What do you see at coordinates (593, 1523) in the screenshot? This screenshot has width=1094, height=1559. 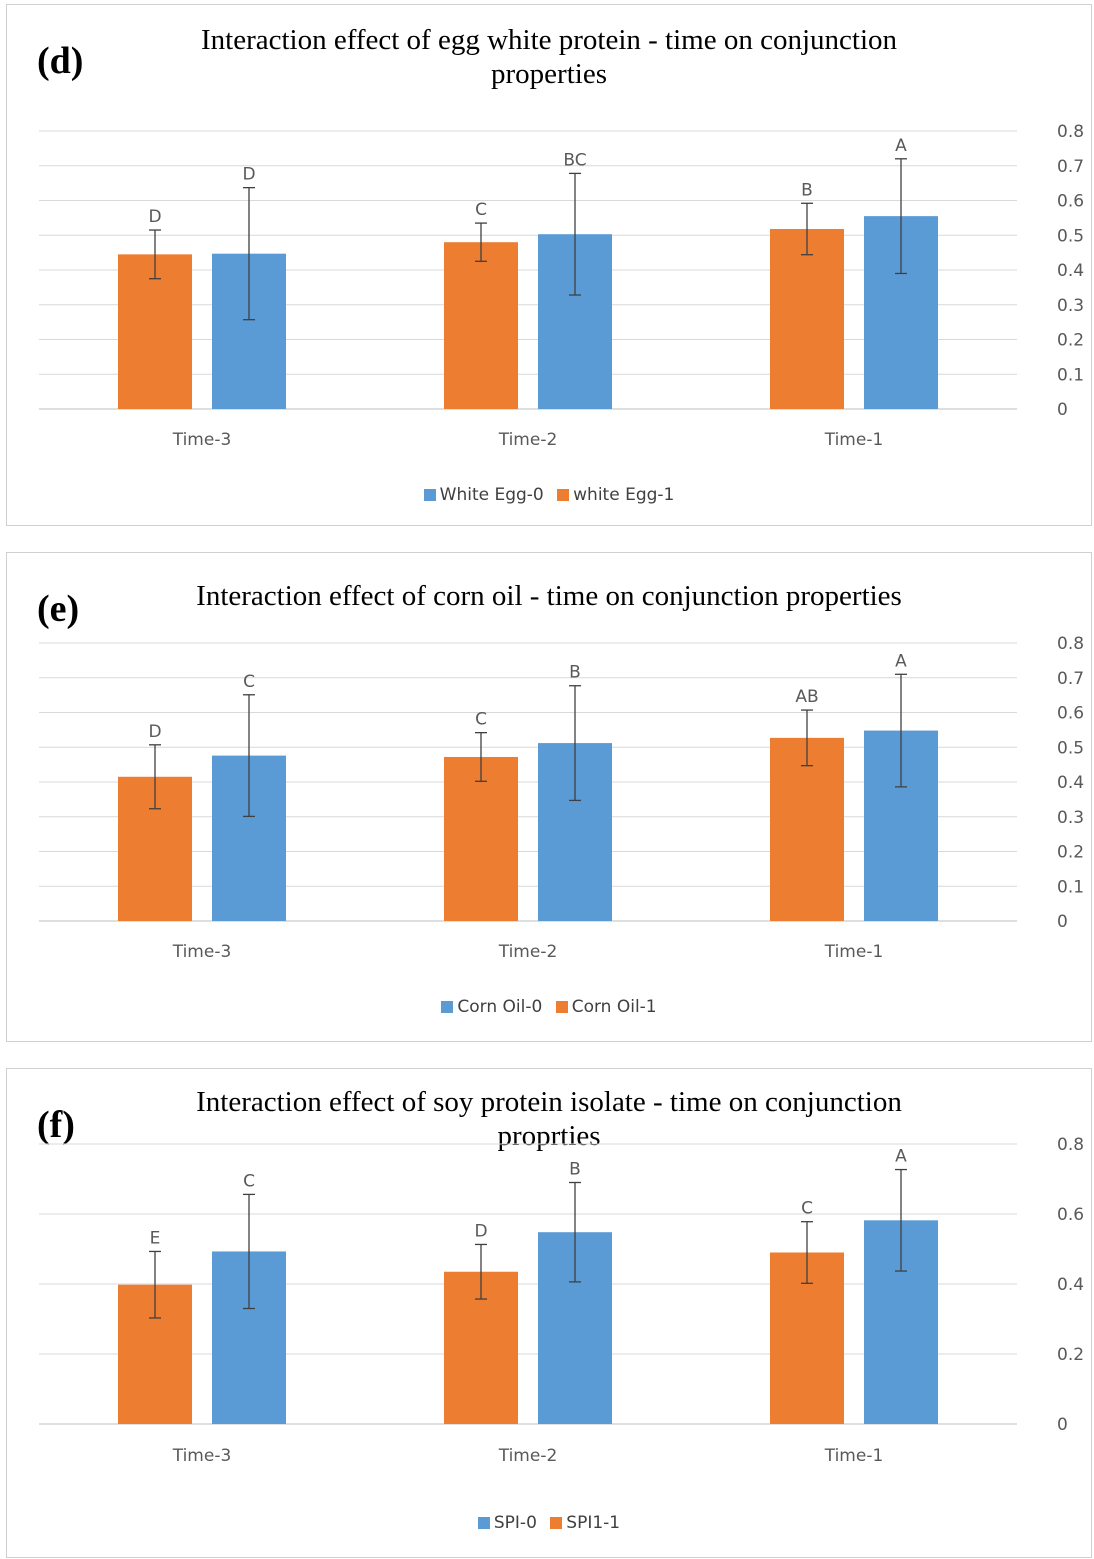 I see `legend-label: SPI1-1` at bounding box center [593, 1523].